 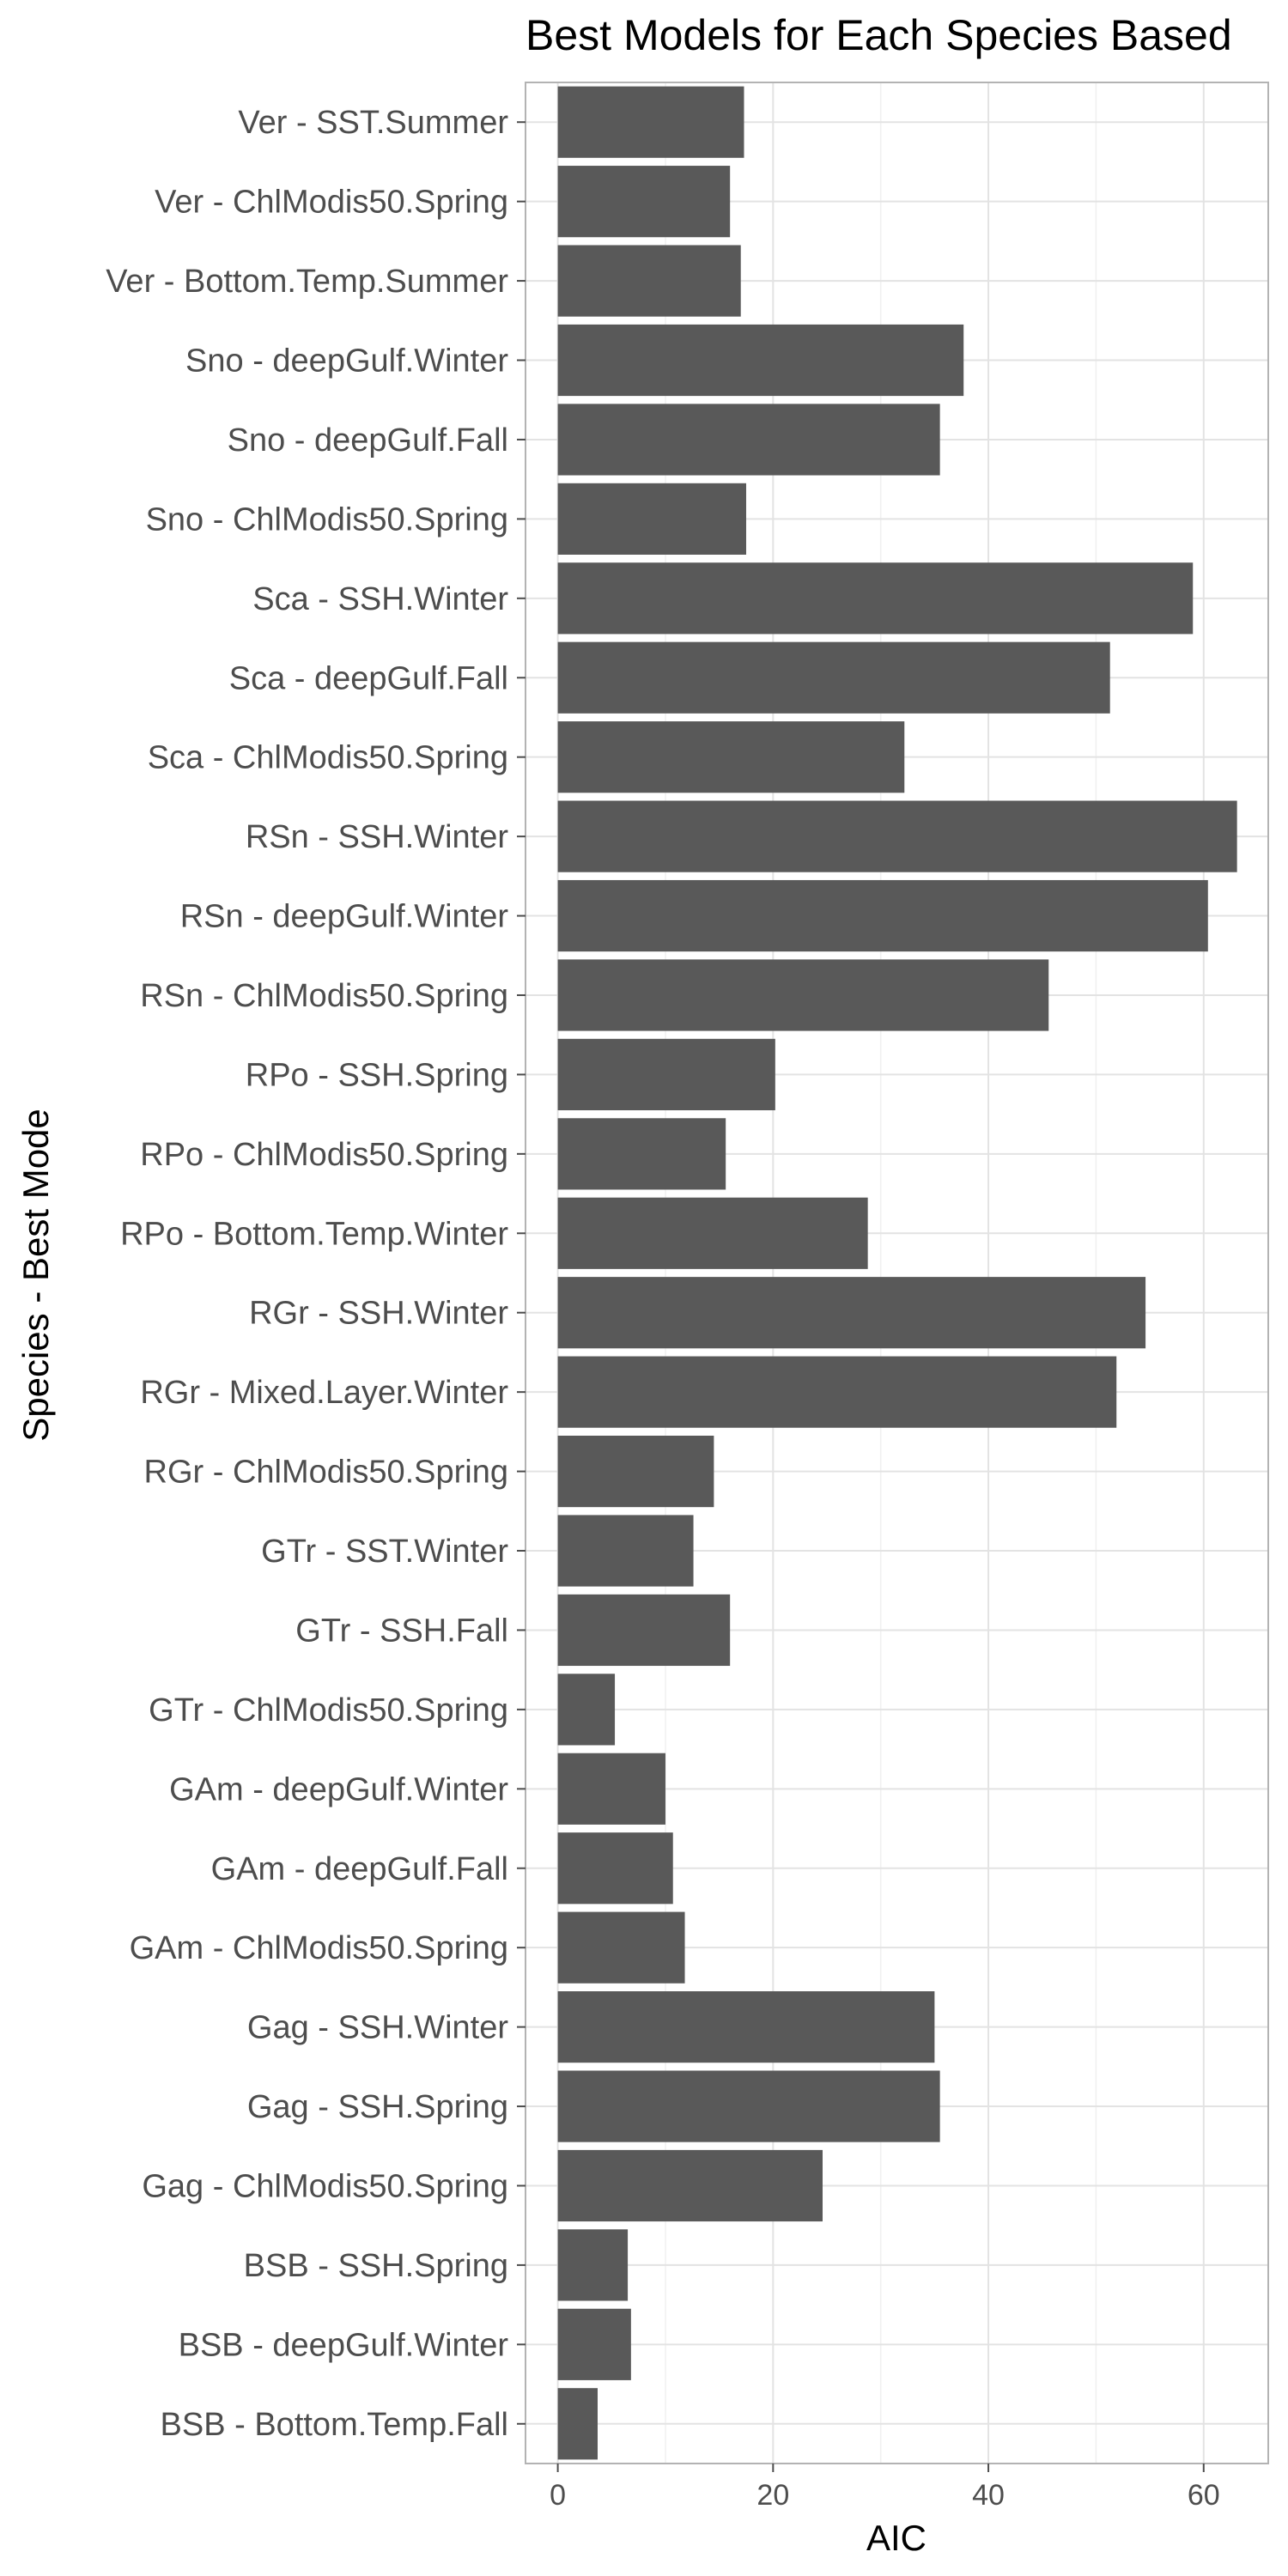 I want to click on y-tick-label: BSB - Bottom.Temp.Fall, so click(x=334, y=2425).